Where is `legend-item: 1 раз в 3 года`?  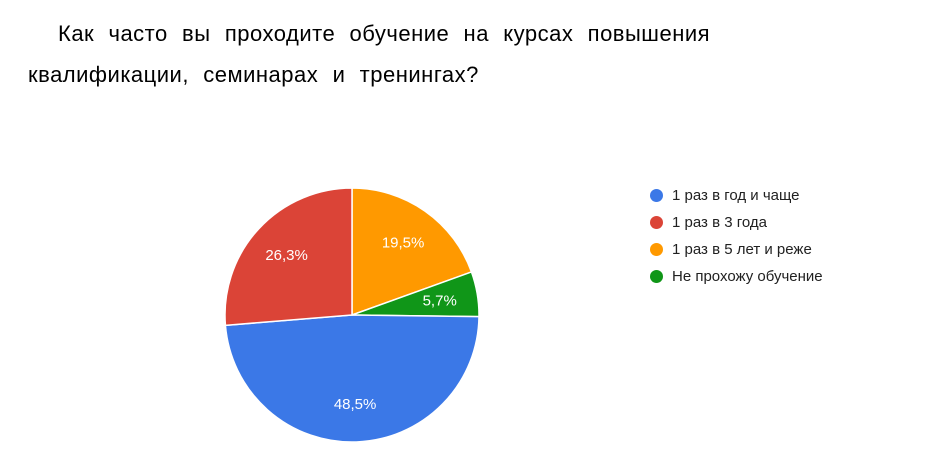
legend-item: 1 раз в 3 года is located at coordinates (736, 222).